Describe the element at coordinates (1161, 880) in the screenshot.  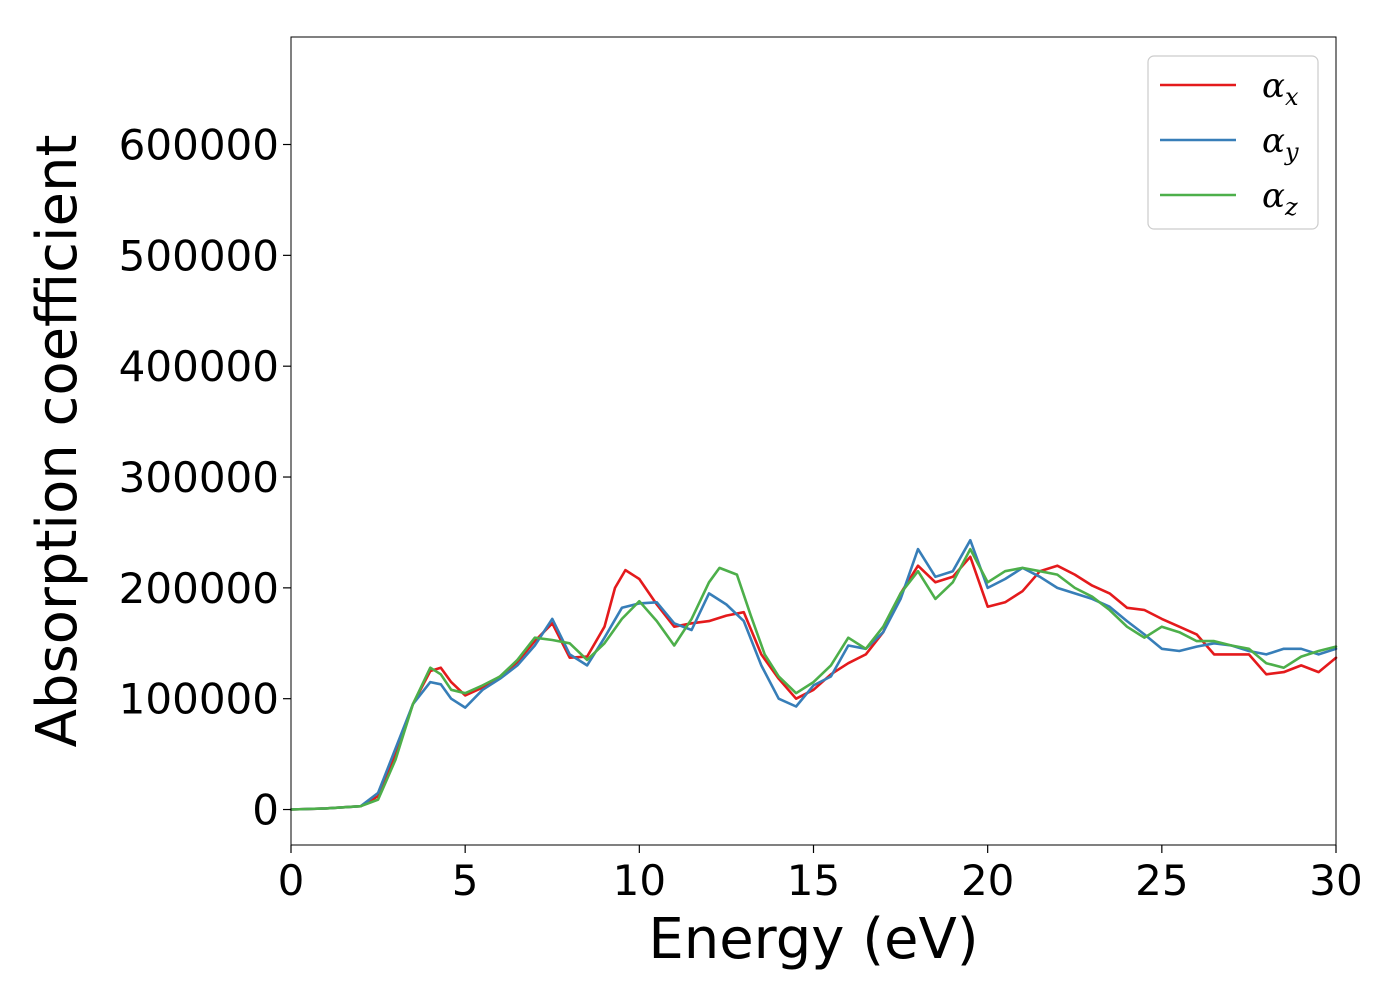
I see `x-tick-label: 25` at that location.